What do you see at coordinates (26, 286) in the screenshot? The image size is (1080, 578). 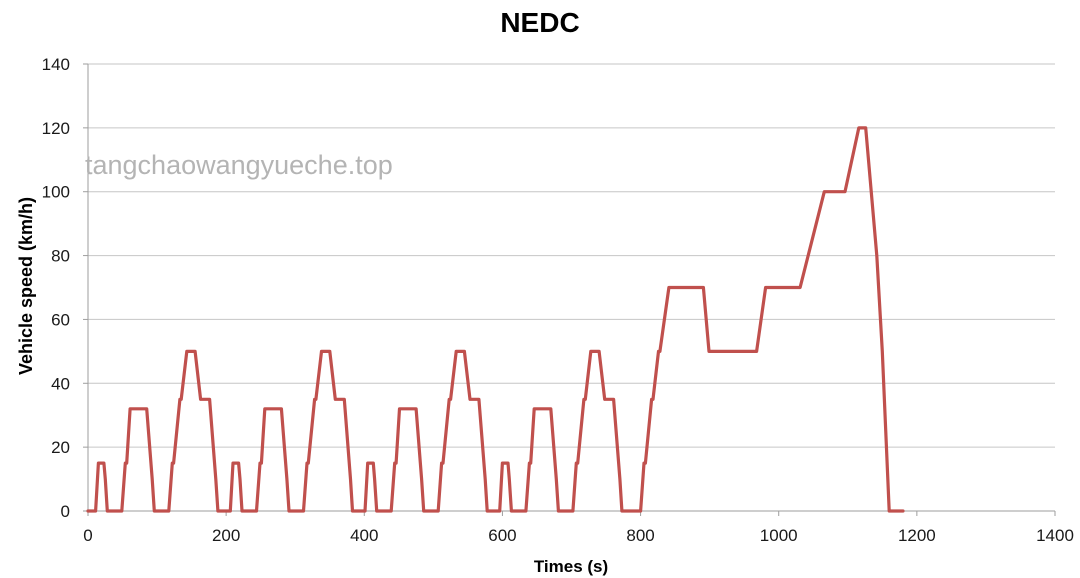 I see `y-axis-label: Vehicle speed (km/h)` at bounding box center [26, 286].